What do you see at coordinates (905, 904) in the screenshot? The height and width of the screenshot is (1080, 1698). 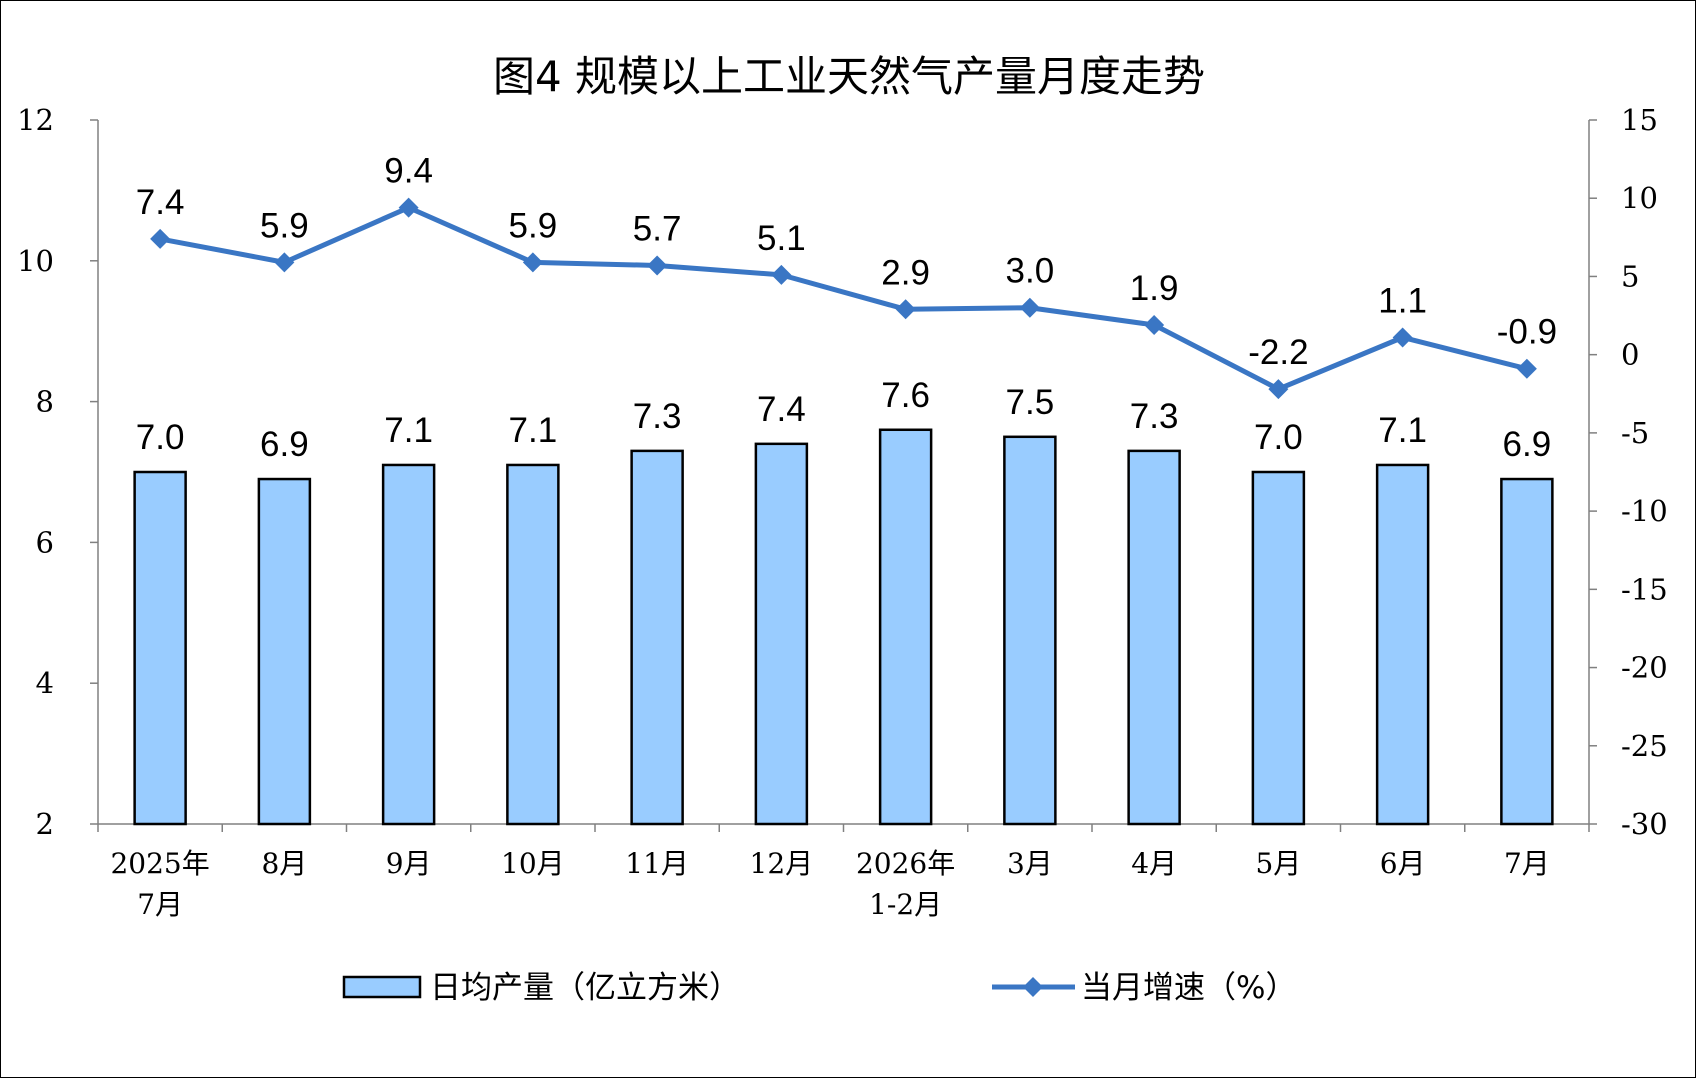 I see `x-tick-label: 1-2月` at bounding box center [905, 904].